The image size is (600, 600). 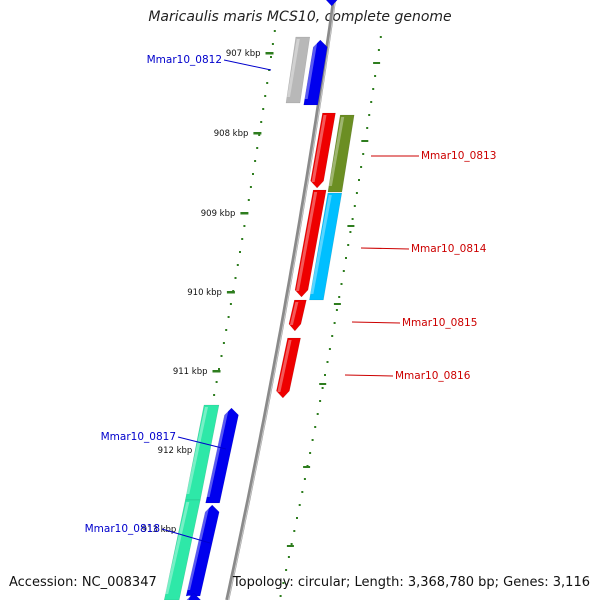 I want to click on gene-blue-partial, so click(x=332, y=3).